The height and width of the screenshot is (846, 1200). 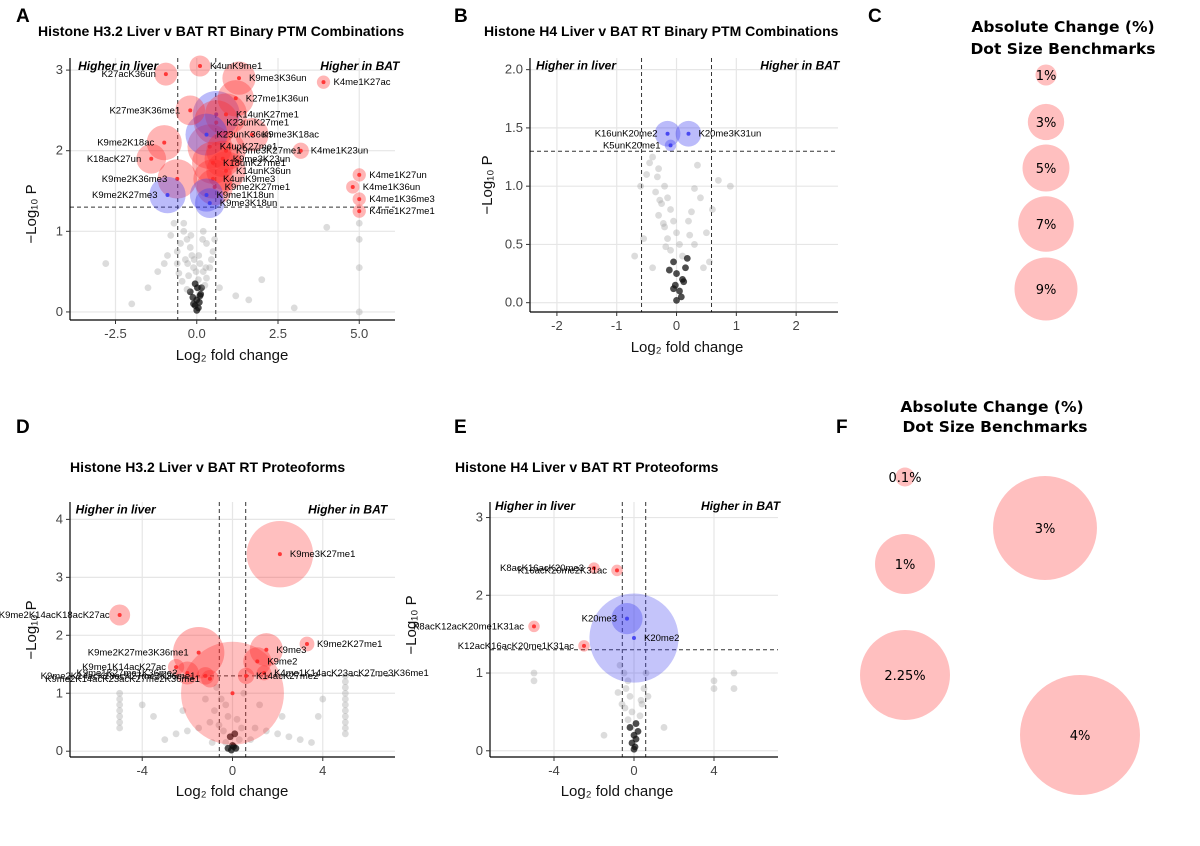 What do you see at coordinates (514, 302) in the screenshot?
I see `y-tick-label: 0.0` at bounding box center [514, 302].